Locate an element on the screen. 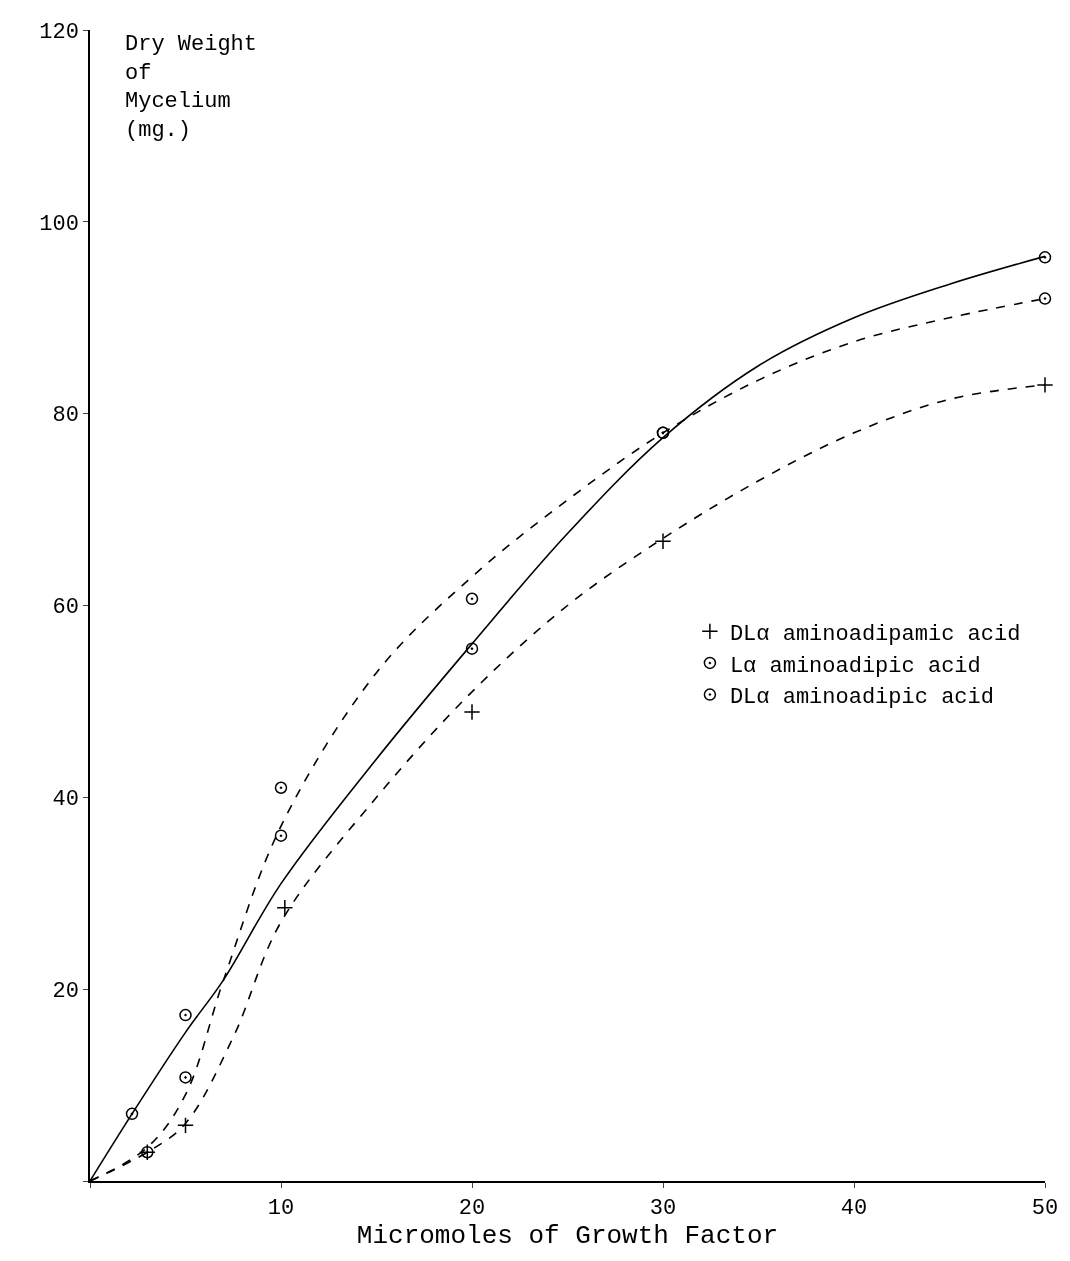 Image resolution: width=1070 pixels, height=1261 pixels. y-tick-label: 120 is located at coordinates (59, 32).